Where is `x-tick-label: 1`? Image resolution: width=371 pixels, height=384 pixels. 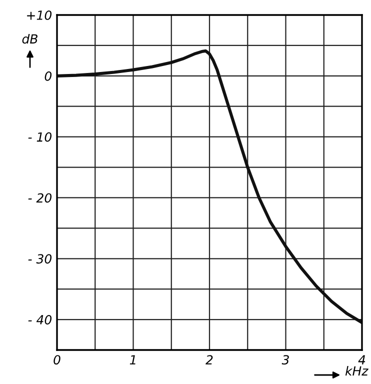 x-tick-label: 1 is located at coordinates (133, 359).